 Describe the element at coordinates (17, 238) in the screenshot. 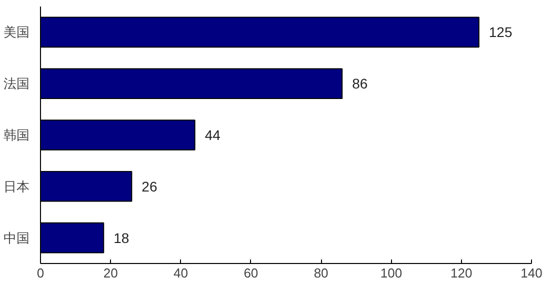

I see `y-tick-label: 中国` at that location.